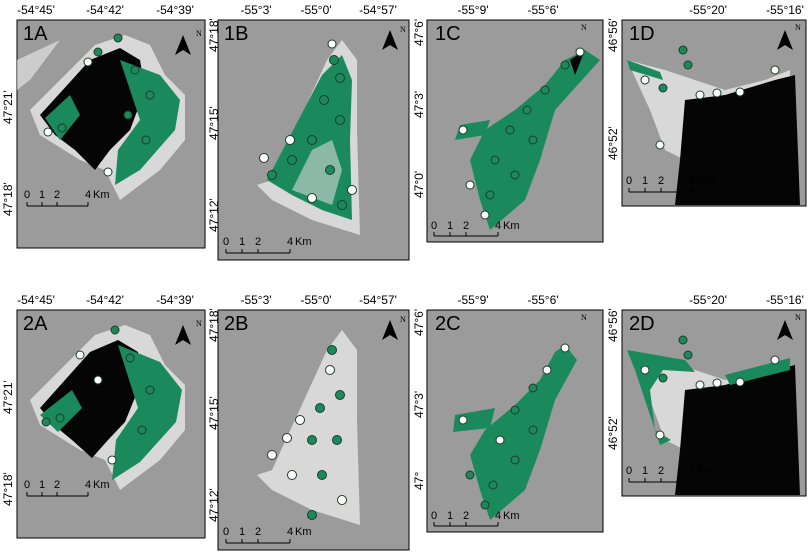  I want to click on map-panel-1A: -54°45' -54°42' -54°39' 47°21' 47°18', so click(105, 130).